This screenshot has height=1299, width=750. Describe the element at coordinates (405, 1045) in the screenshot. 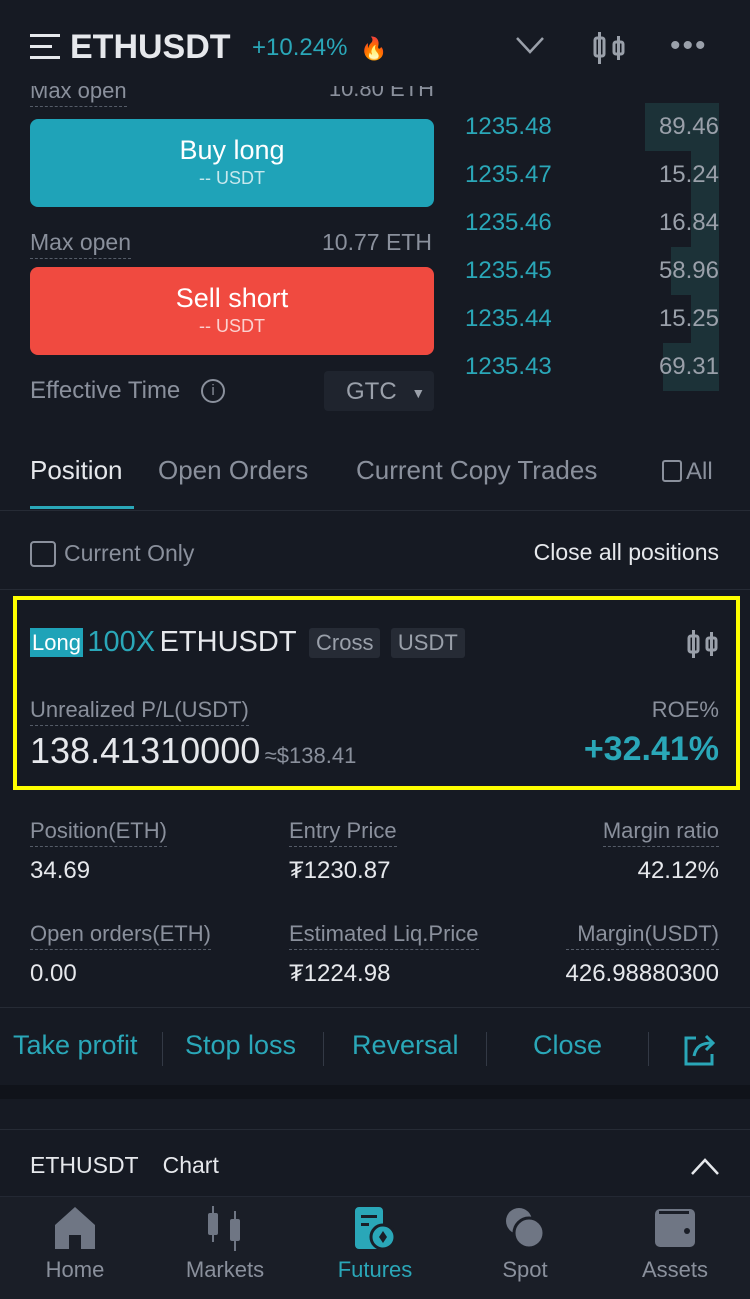

I see `reversal-button: Reversal` at that location.